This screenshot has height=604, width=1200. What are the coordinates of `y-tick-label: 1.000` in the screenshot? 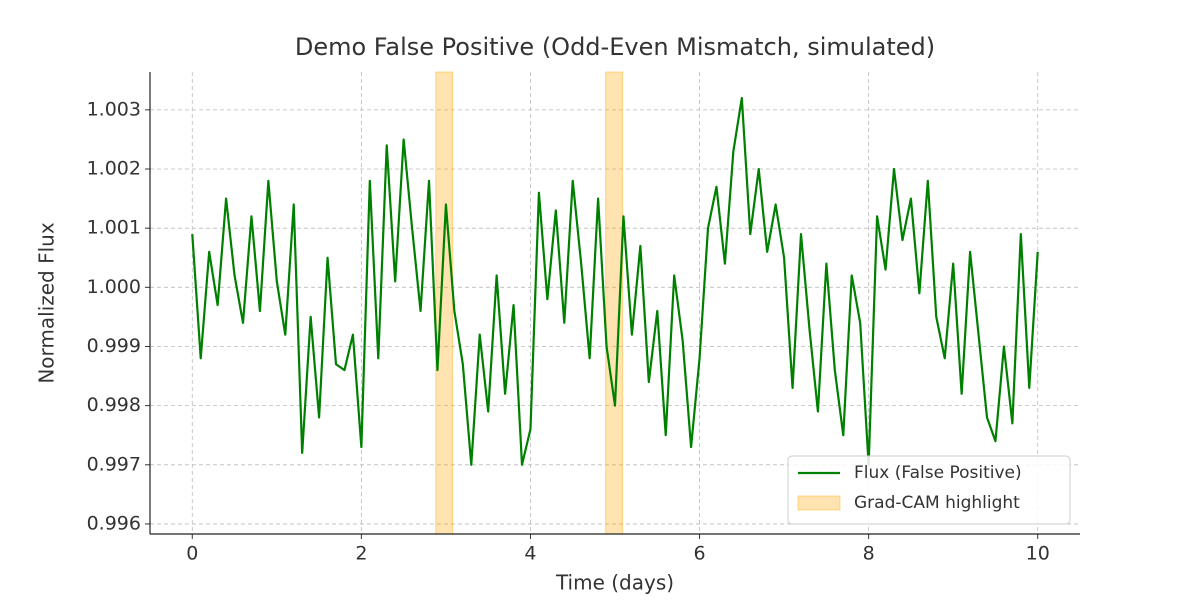 It's located at (114, 287).